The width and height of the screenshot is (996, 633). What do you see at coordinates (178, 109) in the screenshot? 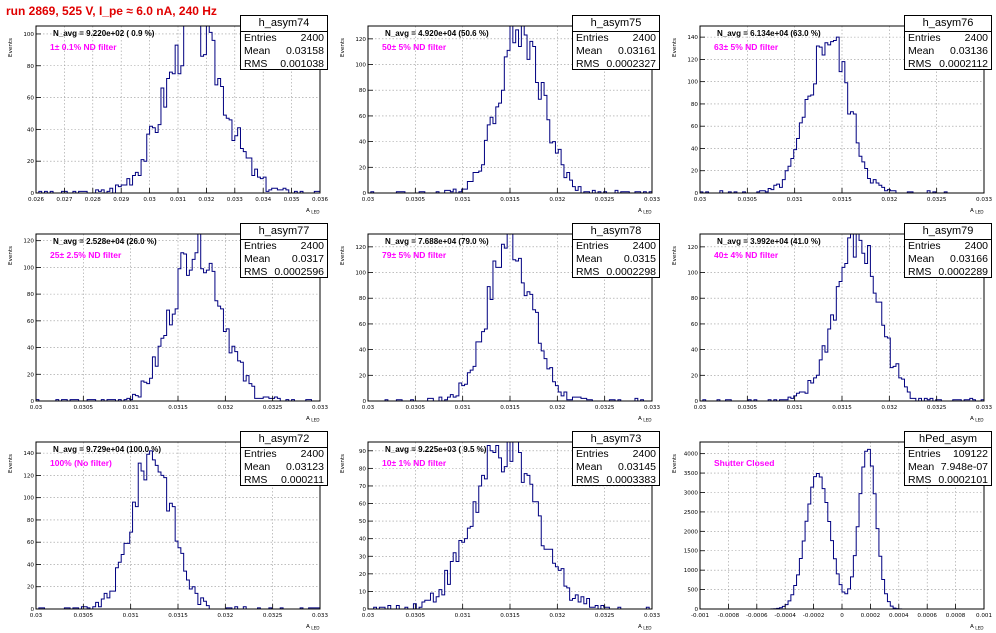
I see `histogram-line` at bounding box center [178, 109].